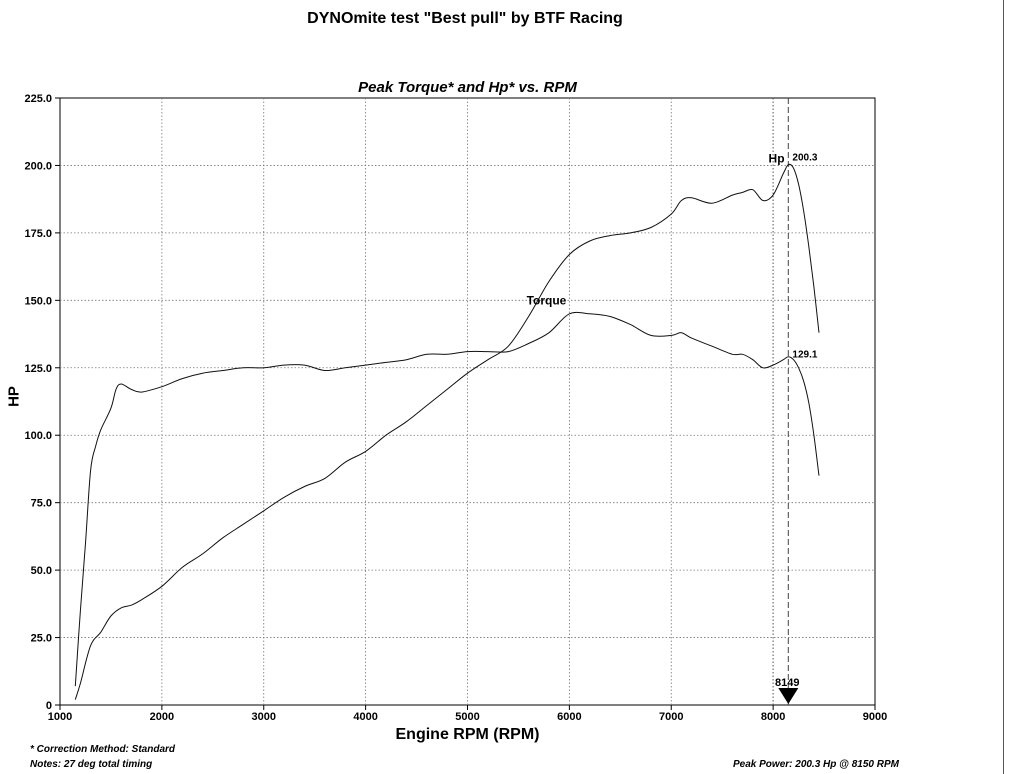 This screenshot has height=774, width=1022. I want to click on x-tick-label: 9000, so click(875, 717).